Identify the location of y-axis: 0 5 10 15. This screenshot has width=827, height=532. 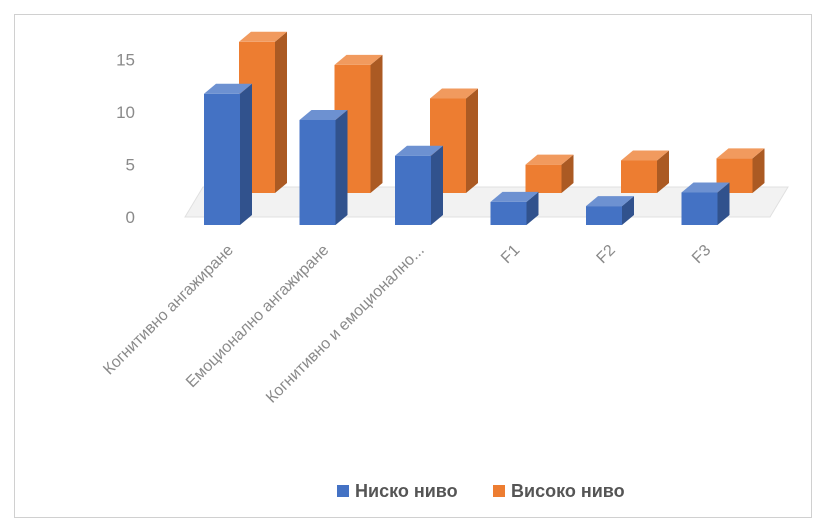
(125, 139).